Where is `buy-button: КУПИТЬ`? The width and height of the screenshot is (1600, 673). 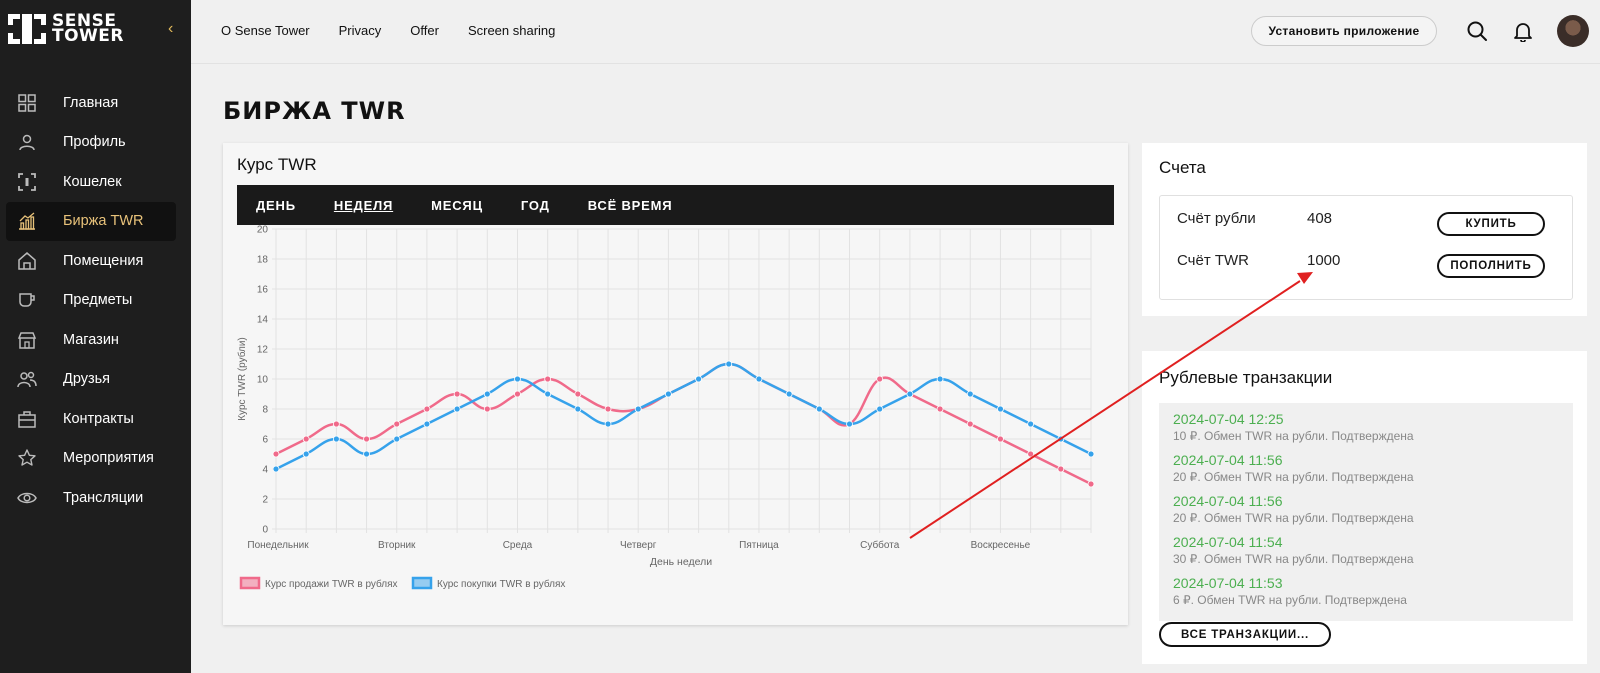
buy-button: КУПИТЬ is located at coordinates (1491, 224).